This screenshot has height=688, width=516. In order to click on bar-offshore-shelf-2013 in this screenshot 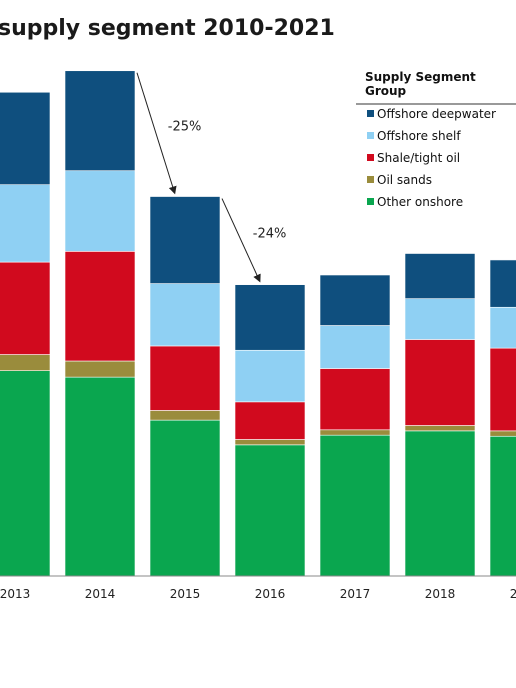, I will do `click(25, 223)`.